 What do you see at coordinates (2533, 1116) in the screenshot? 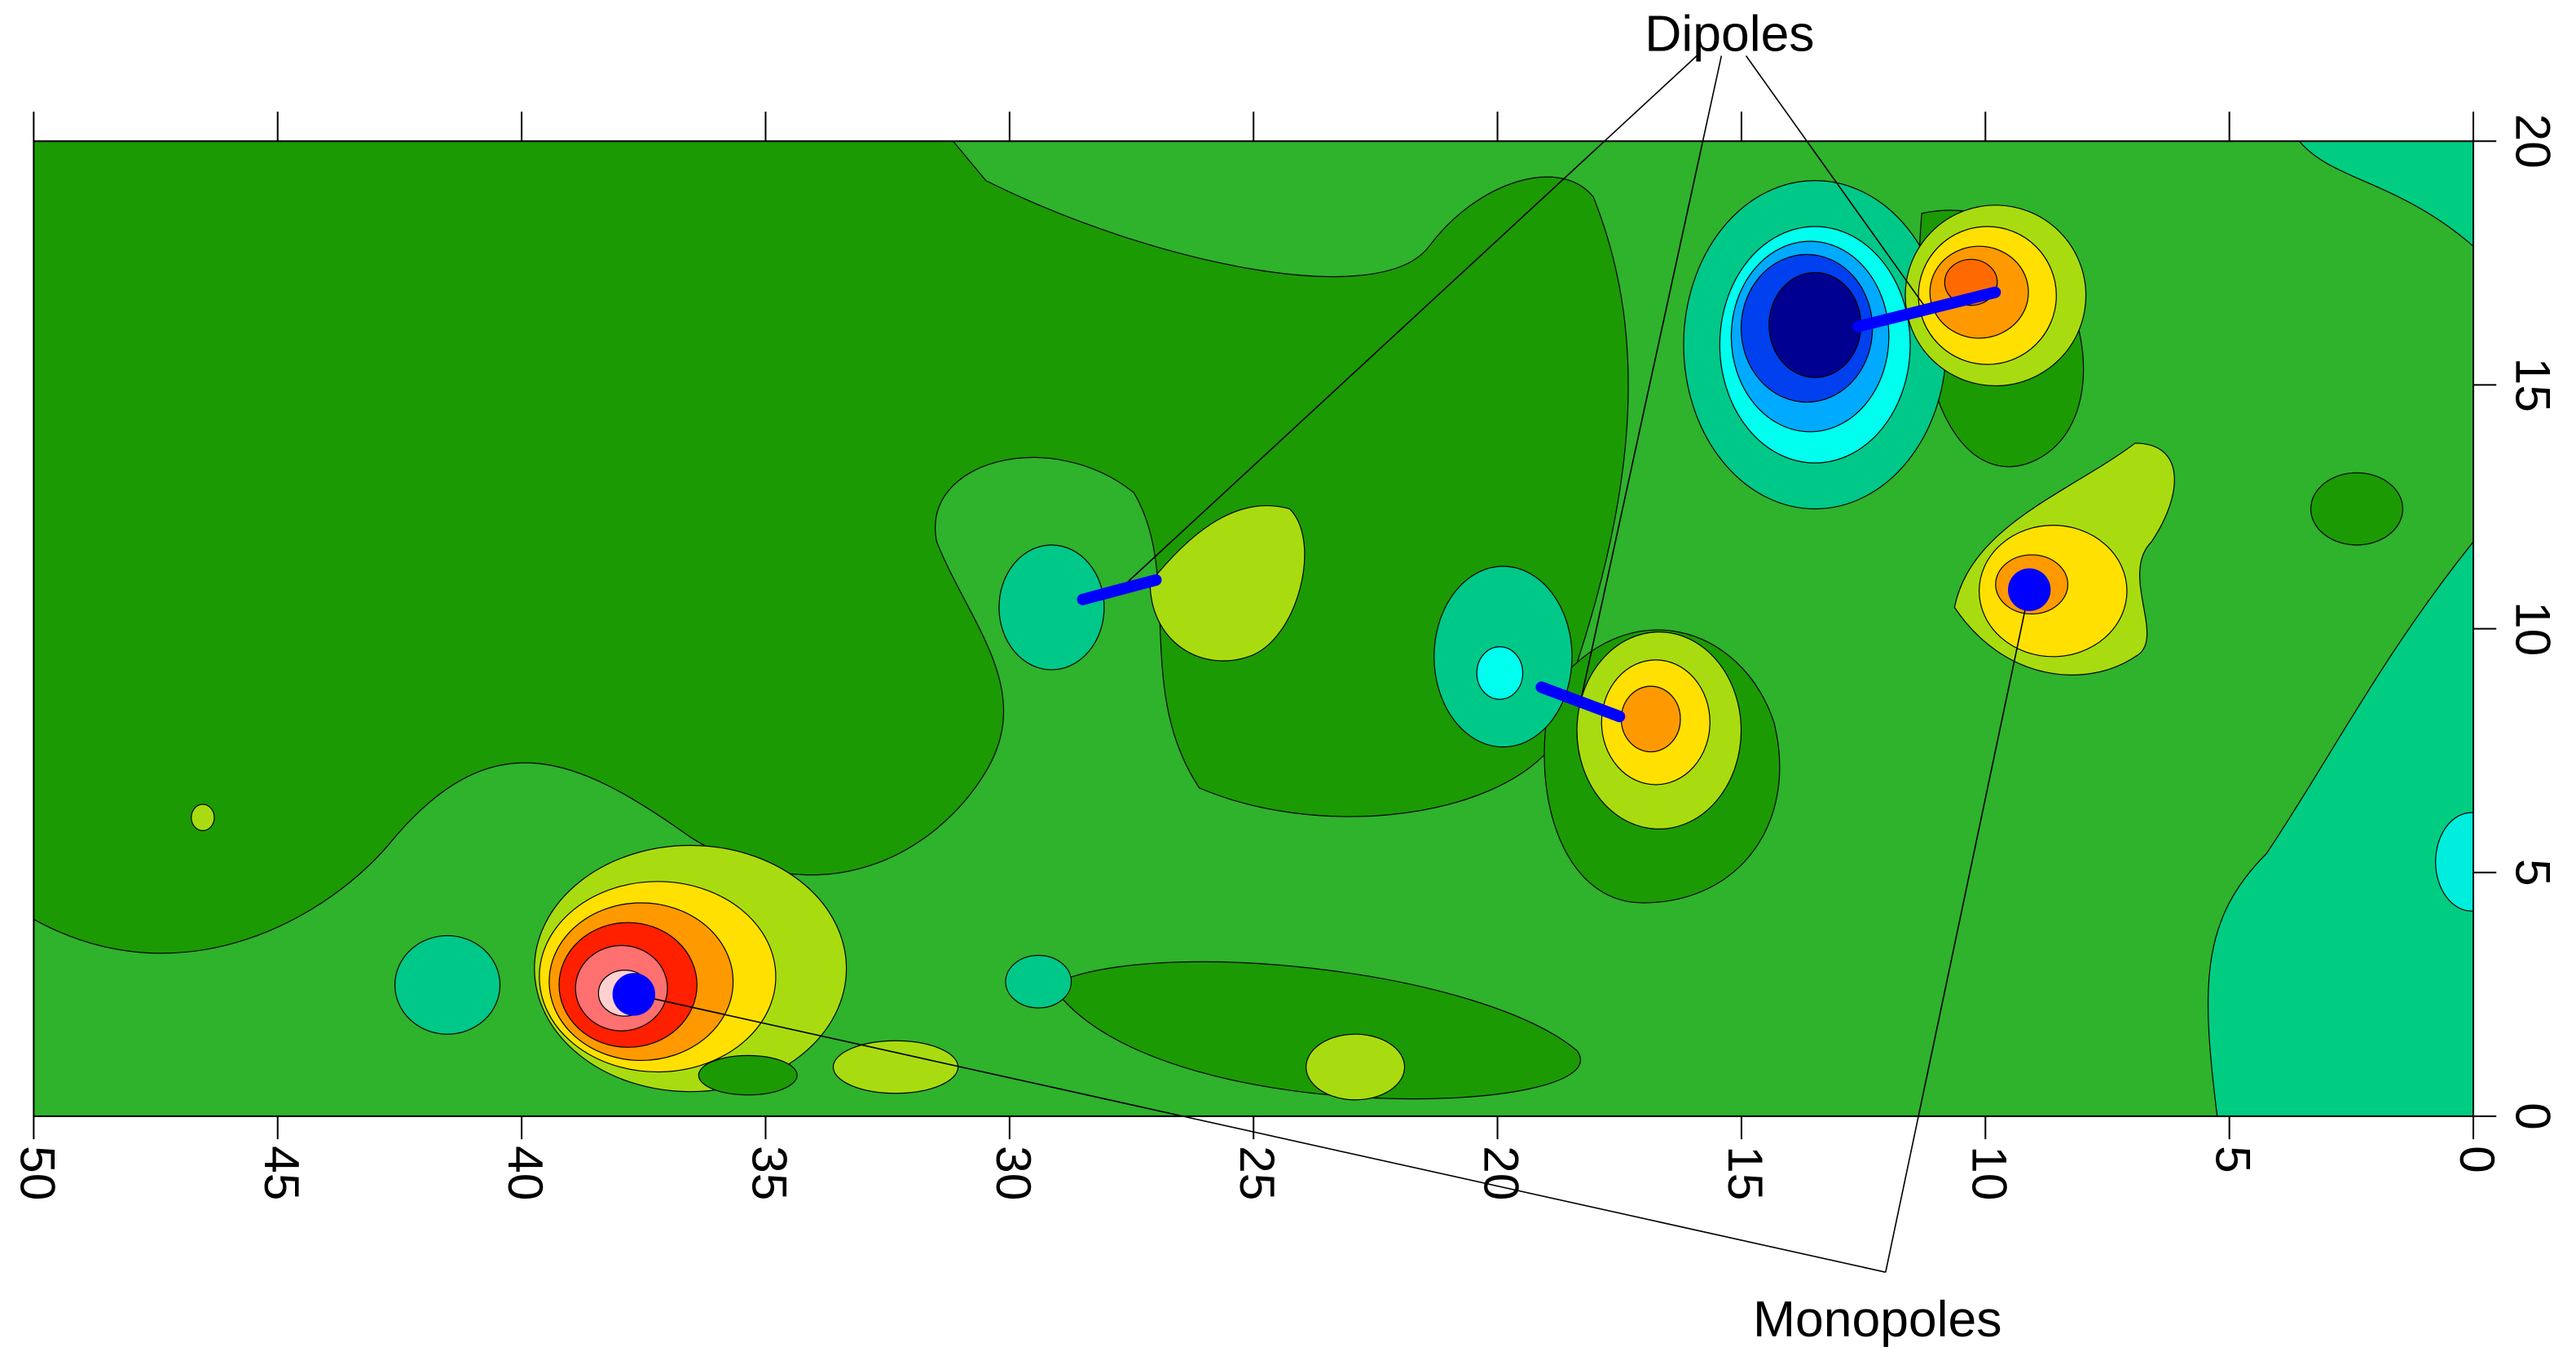
I see `y-tick-label: 0` at bounding box center [2533, 1116].